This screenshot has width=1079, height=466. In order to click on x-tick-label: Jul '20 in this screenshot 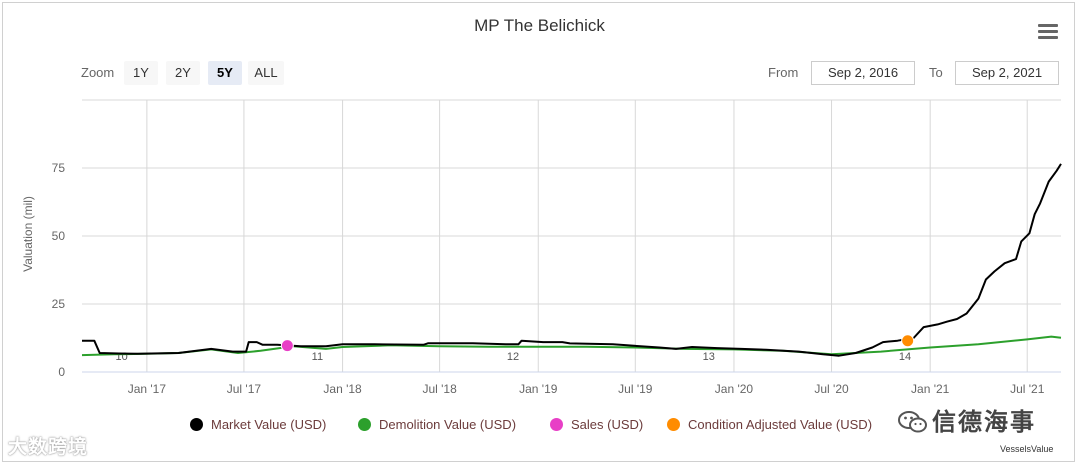, I will do `click(831, 389)`.